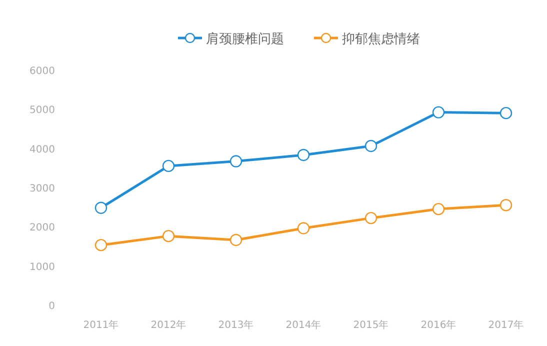 The height and width of the screenshot is (346, 547). I want to click on x-tick-label: 2014年, so click(304, 325).